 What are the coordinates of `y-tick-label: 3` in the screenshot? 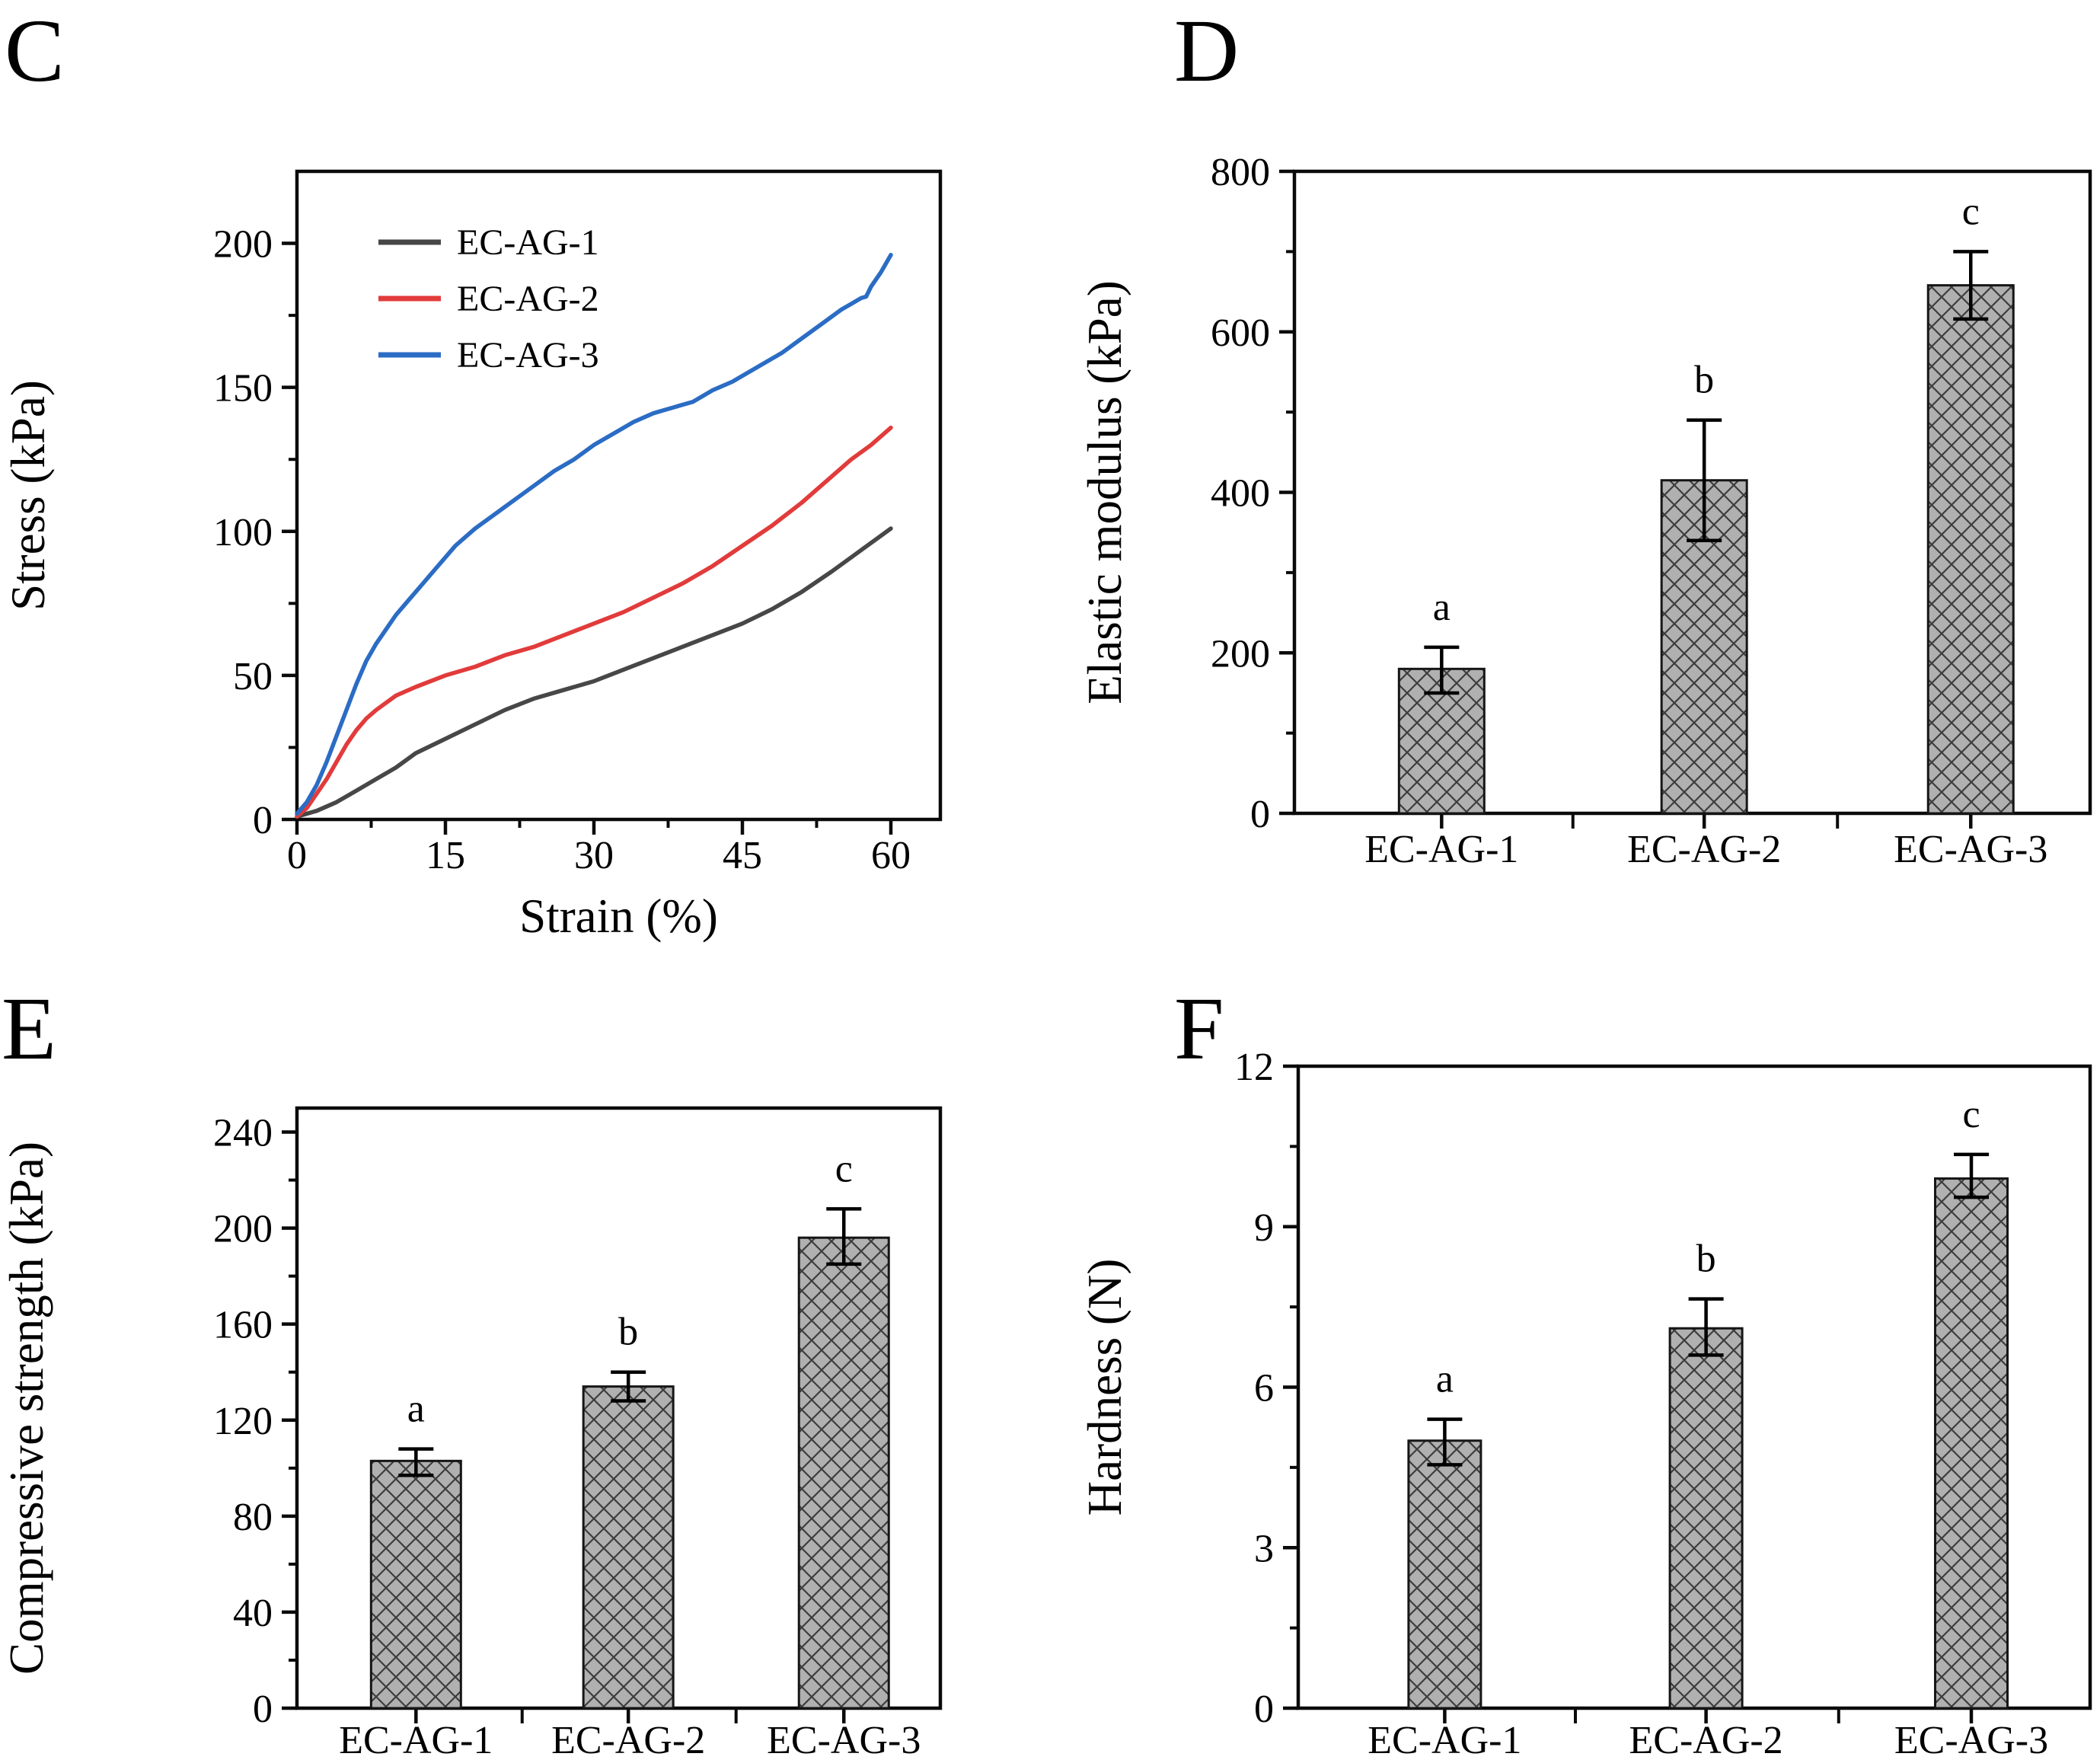 It's located at (1264, 1548).